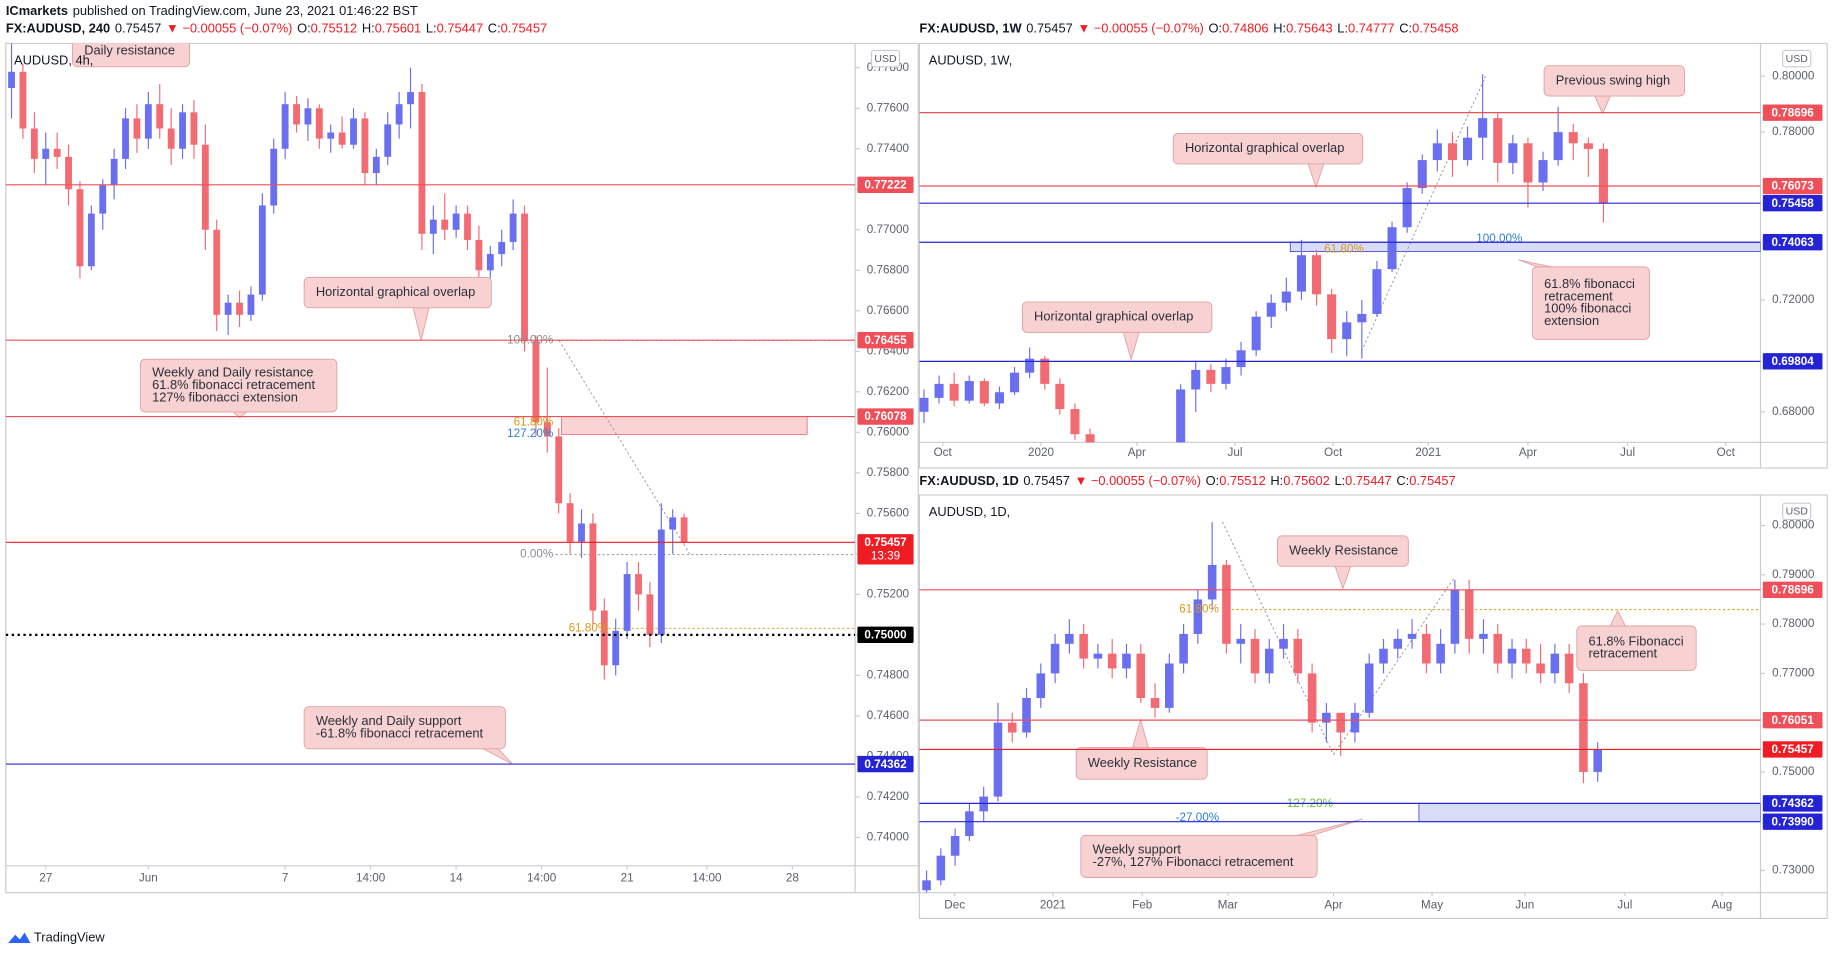 This screenshot has width=1833, height=956. What do you see at coordinates (1589, 283) in the screenshot?
I see `callout-text: 61.8% fibonacci` at bounding box center [1589, 283].